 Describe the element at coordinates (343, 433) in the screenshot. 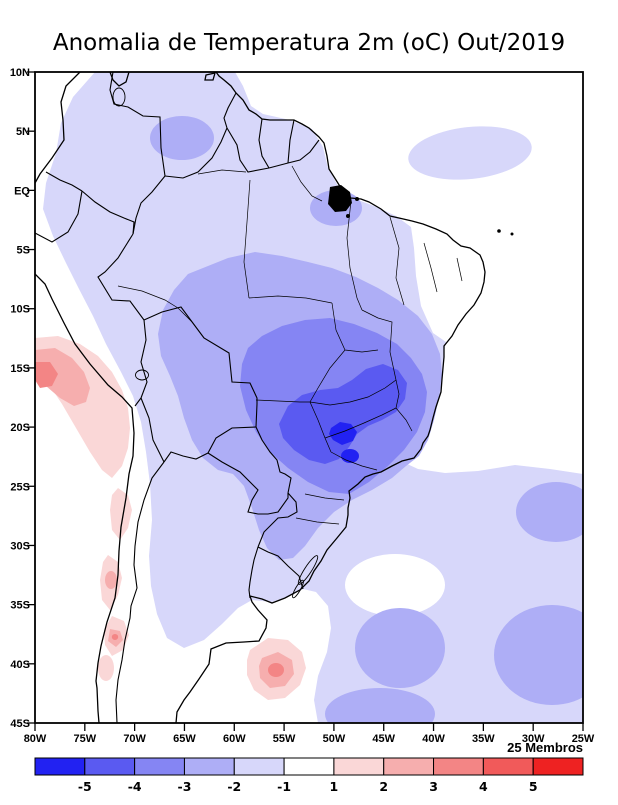

I see `anomaly-region-minus5-core-a` at that location.